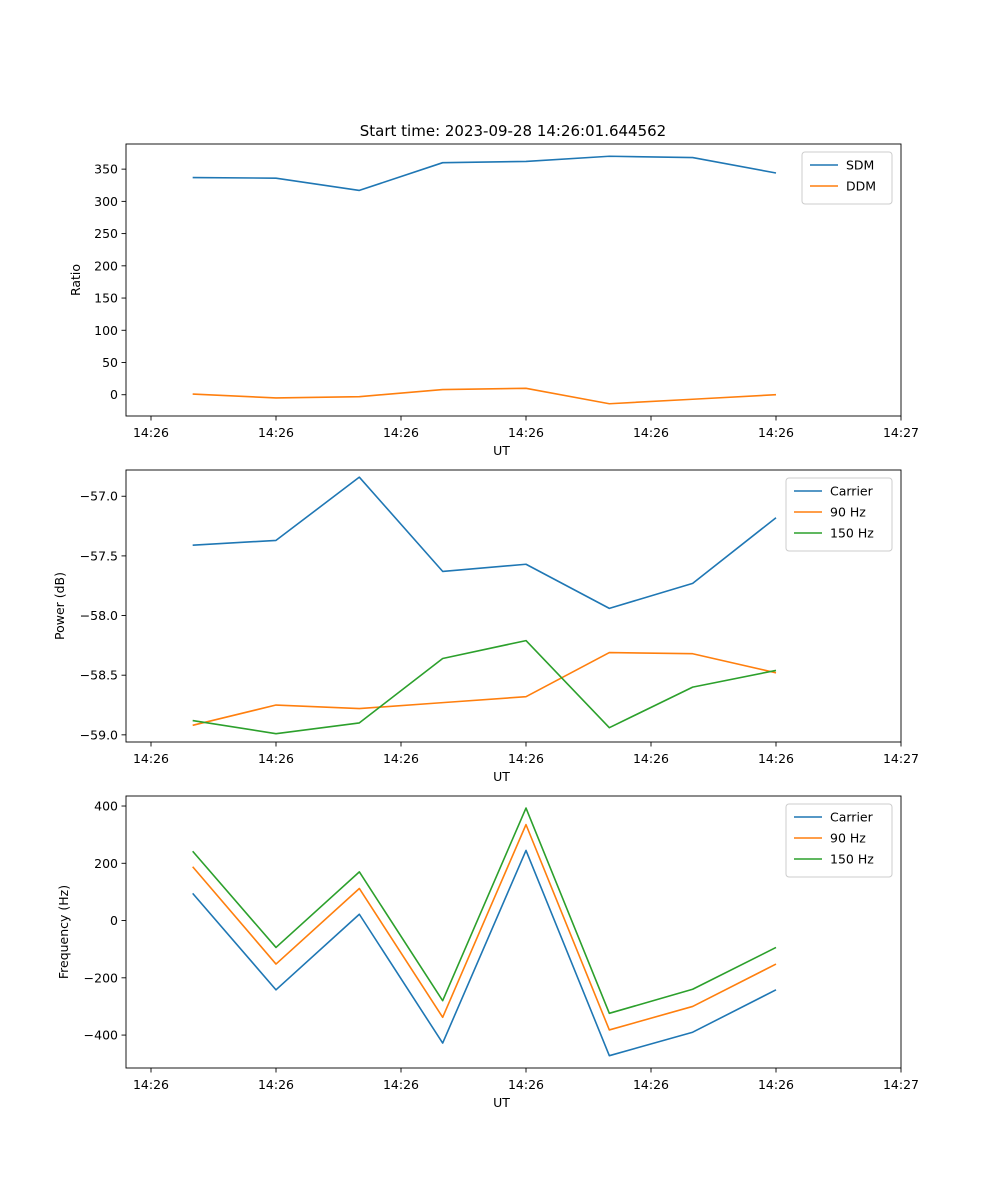  What do you see at coordinates (114, 394) in the screenshot?
I see `y-tick-label-1-0: 0` at bounding box center [114, 394].